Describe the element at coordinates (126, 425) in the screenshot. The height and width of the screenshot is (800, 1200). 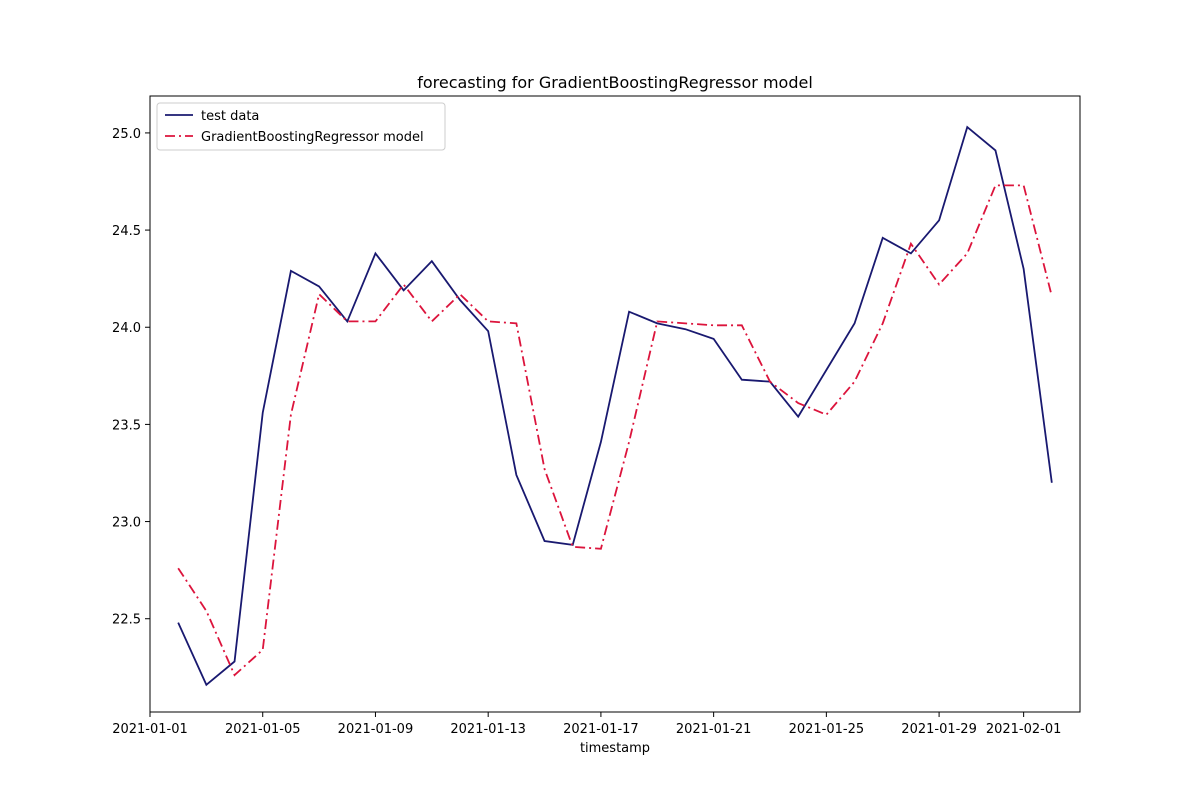
I see `y-tick-label: 23.5` at that location.